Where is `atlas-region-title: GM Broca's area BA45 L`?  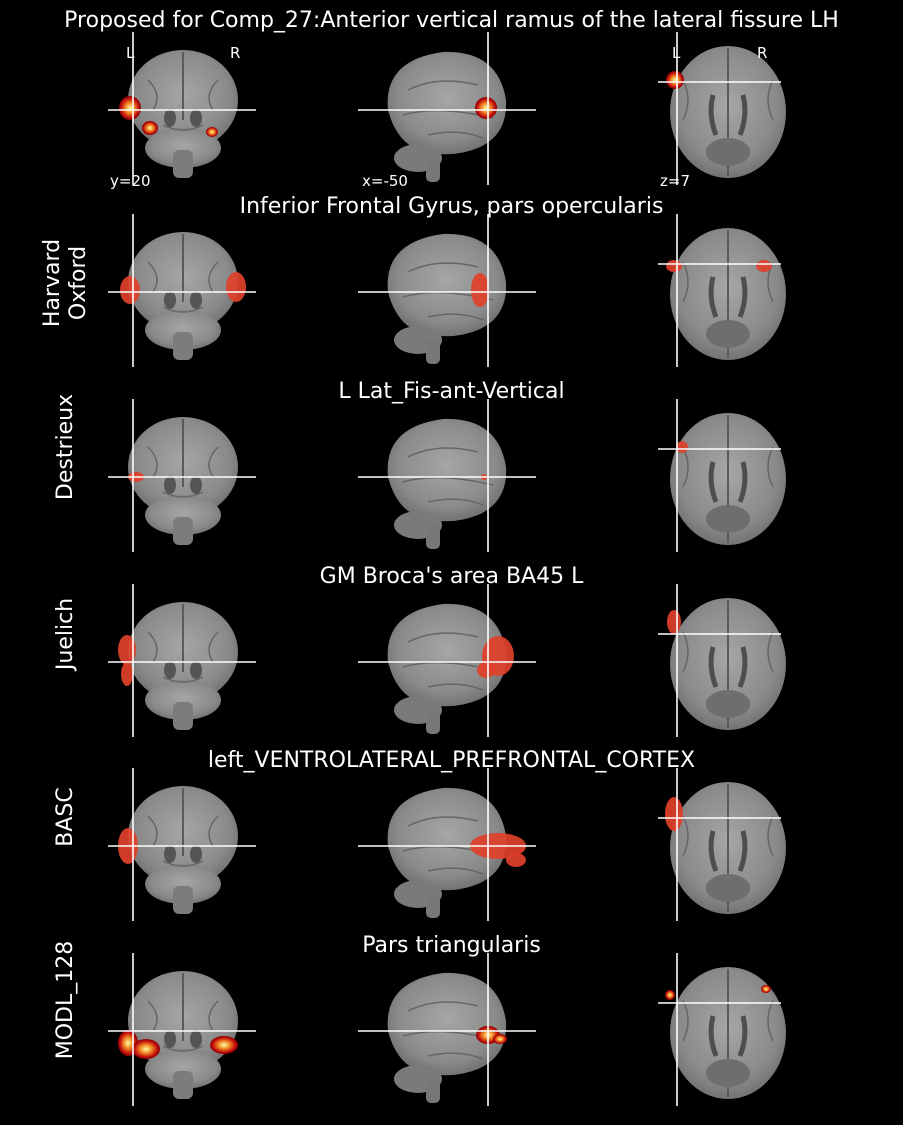 atlas-region-title: GM Broca's area BA45 L is located at coordinates (451, 576).